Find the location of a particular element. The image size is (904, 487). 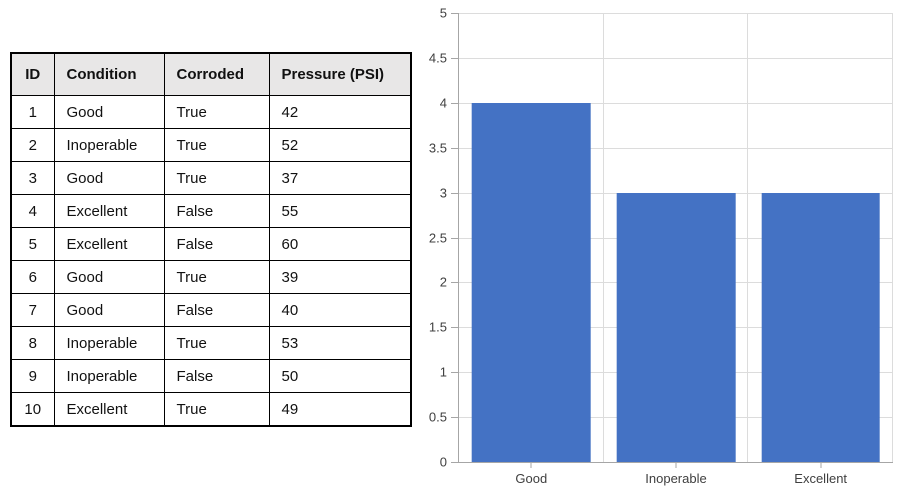

y-axis-tick-label: 0 is located at coordinates (443, 462).